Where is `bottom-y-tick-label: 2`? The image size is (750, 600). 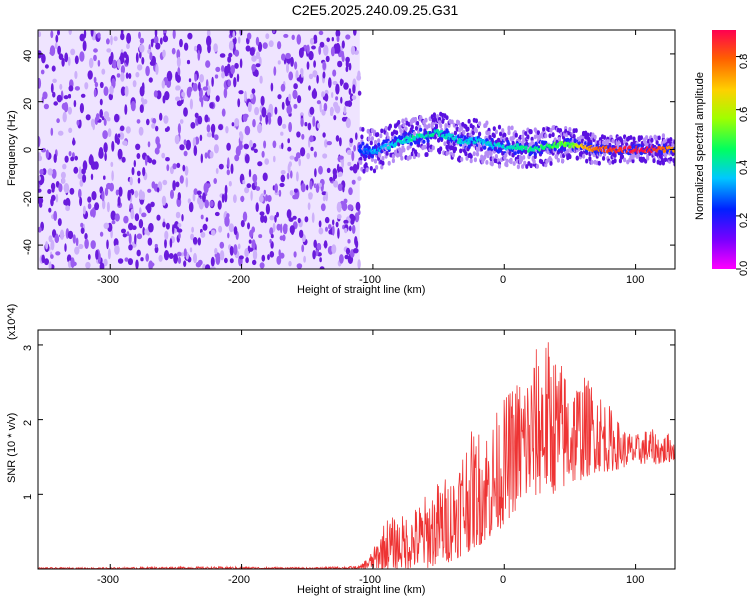 bottom-y-tick-label: 2 is located at coordinates (28, 422).